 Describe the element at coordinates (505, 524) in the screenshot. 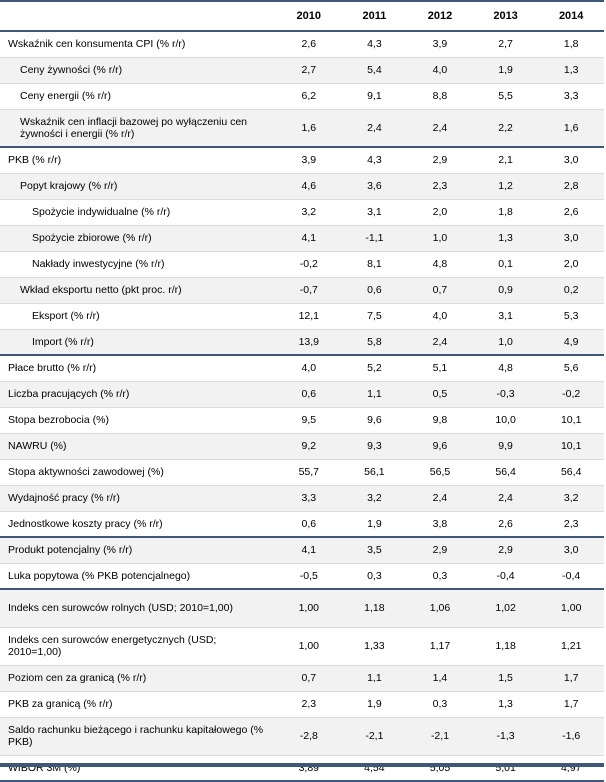

I see `value-cell-2013: 2,6` at that location.